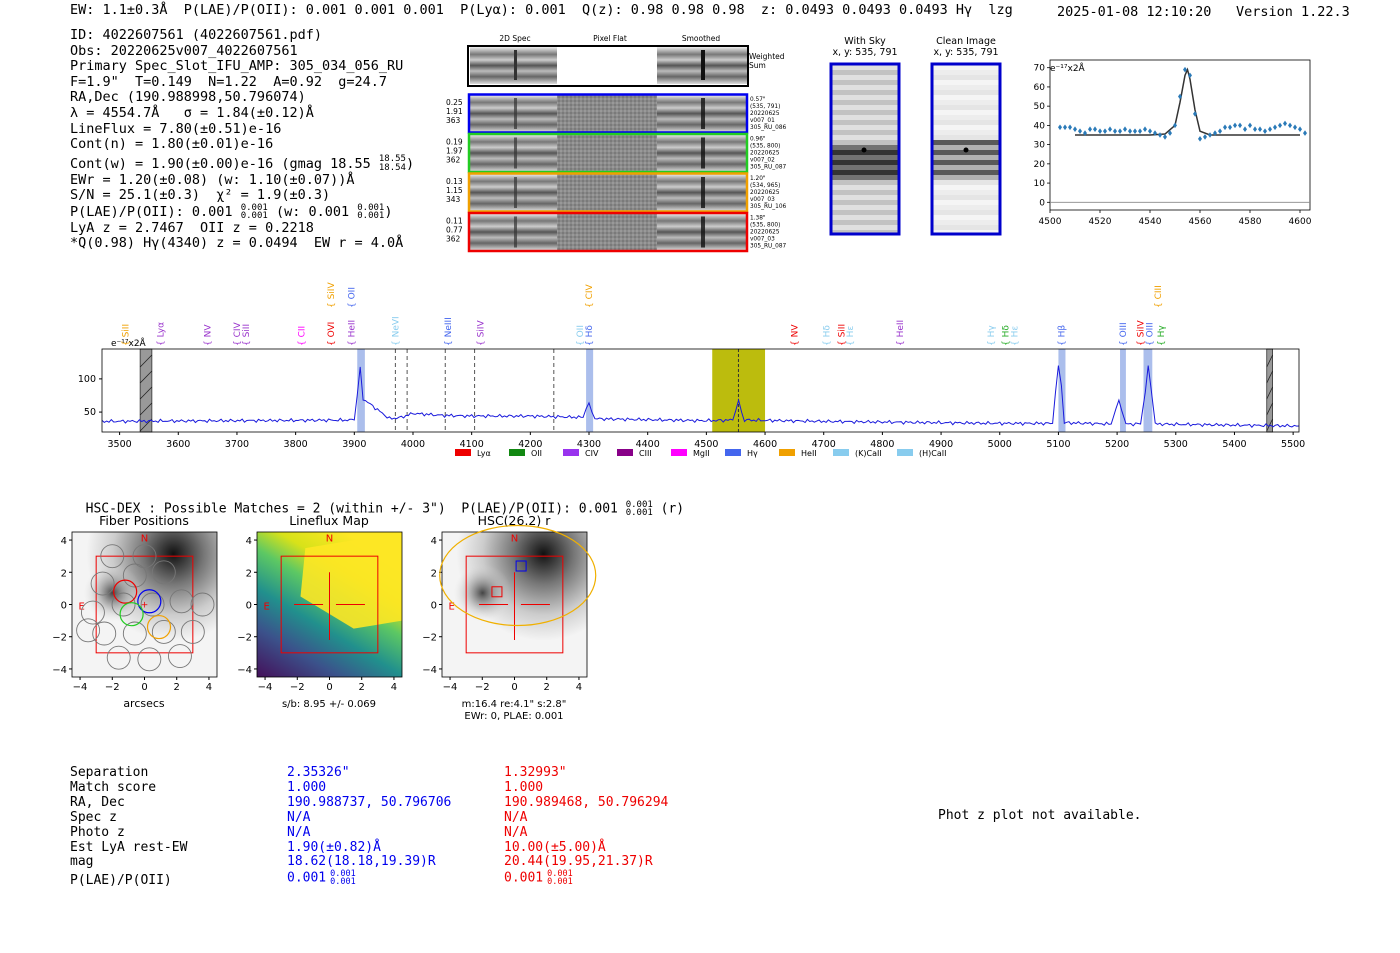 This screenshot has height=953, width=1400. I want to click on hsc-xtick-label: 0, so click(329, 687).